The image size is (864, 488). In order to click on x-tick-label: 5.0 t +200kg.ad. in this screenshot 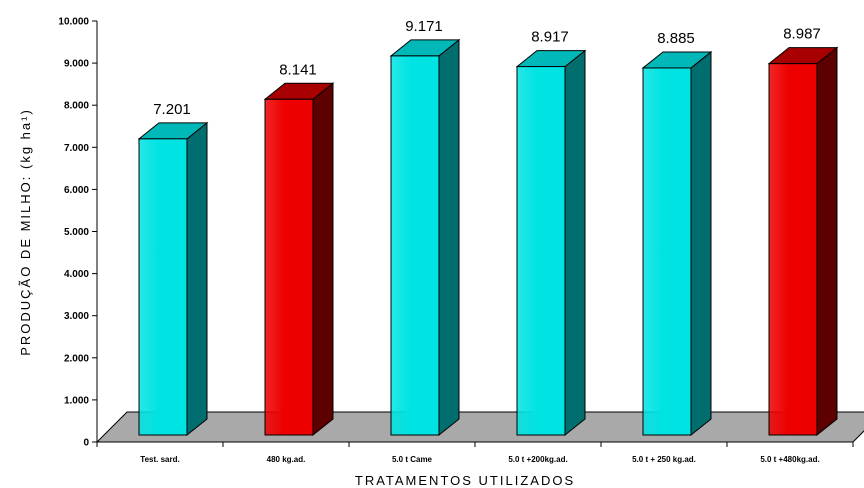, I will do `click(537, 459)`.